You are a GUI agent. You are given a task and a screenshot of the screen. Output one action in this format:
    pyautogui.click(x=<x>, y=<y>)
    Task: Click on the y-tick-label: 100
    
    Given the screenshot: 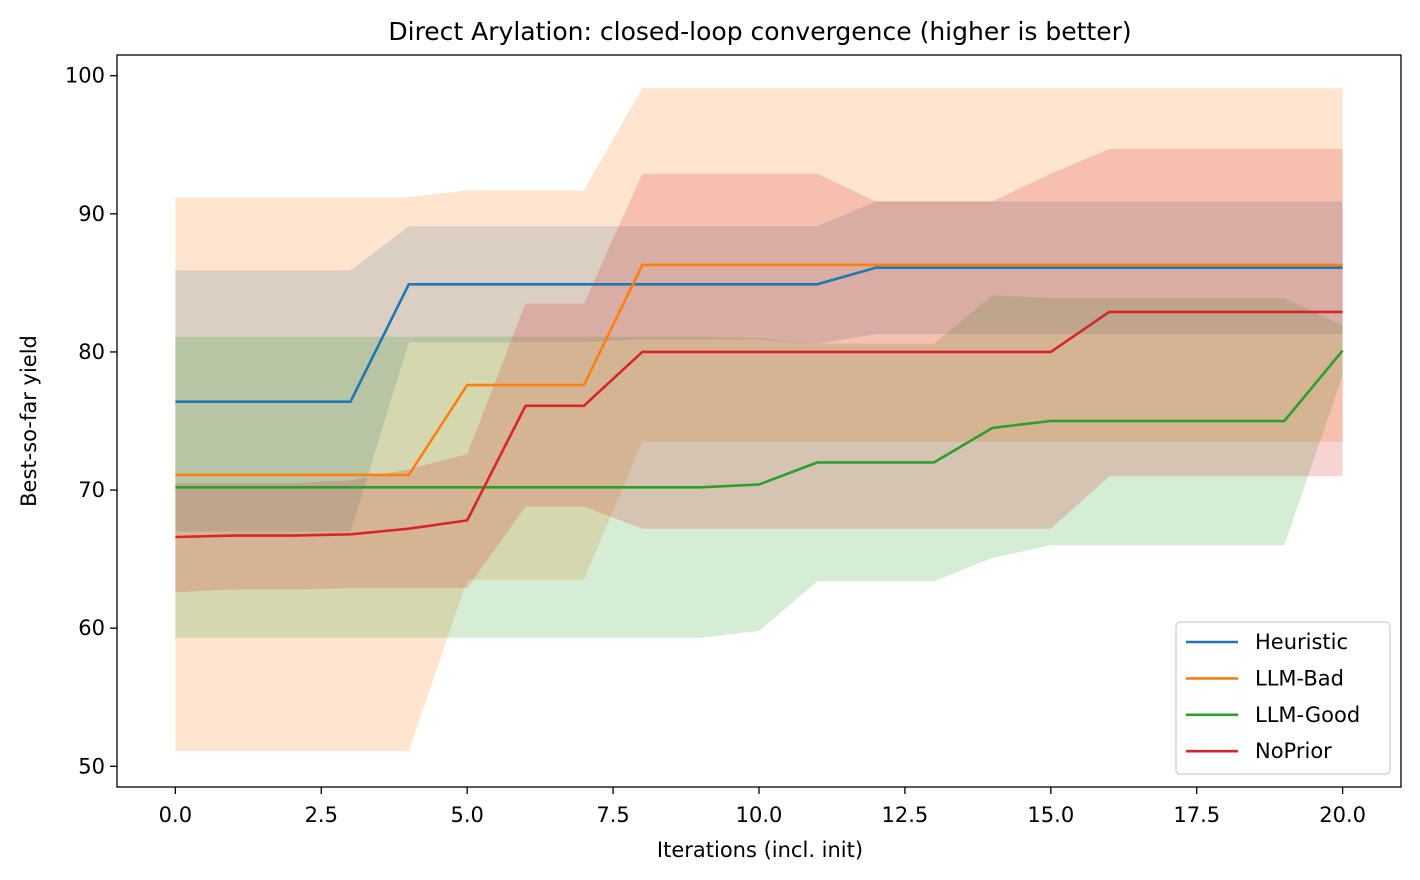 What is the action you would take?
    pyautogui.click(x=85, y=76)
    